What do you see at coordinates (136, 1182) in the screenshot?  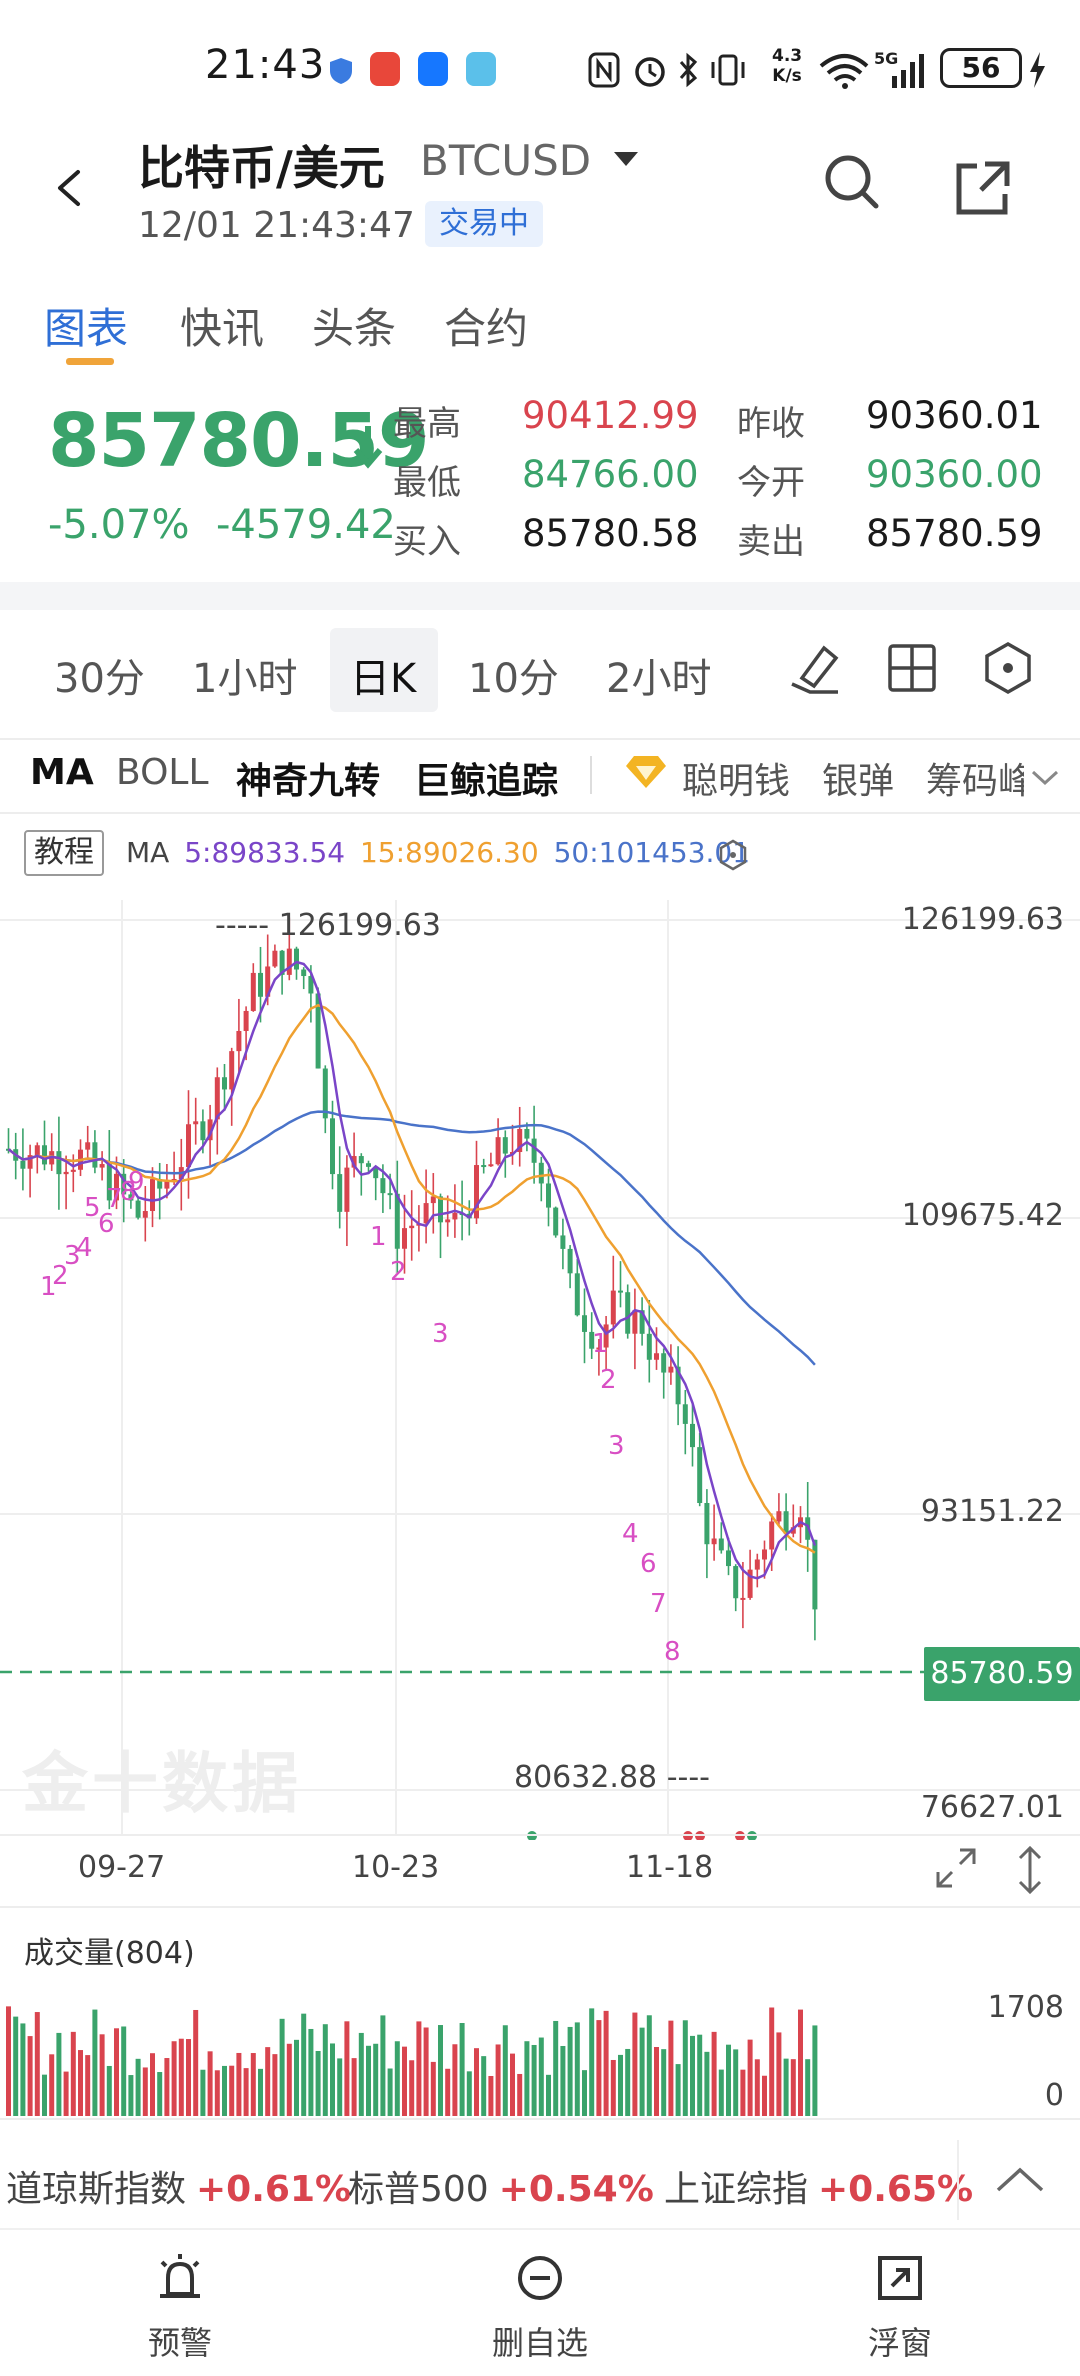 I see `nine-turn-marker: 9` at bounding box center [136, 1182].